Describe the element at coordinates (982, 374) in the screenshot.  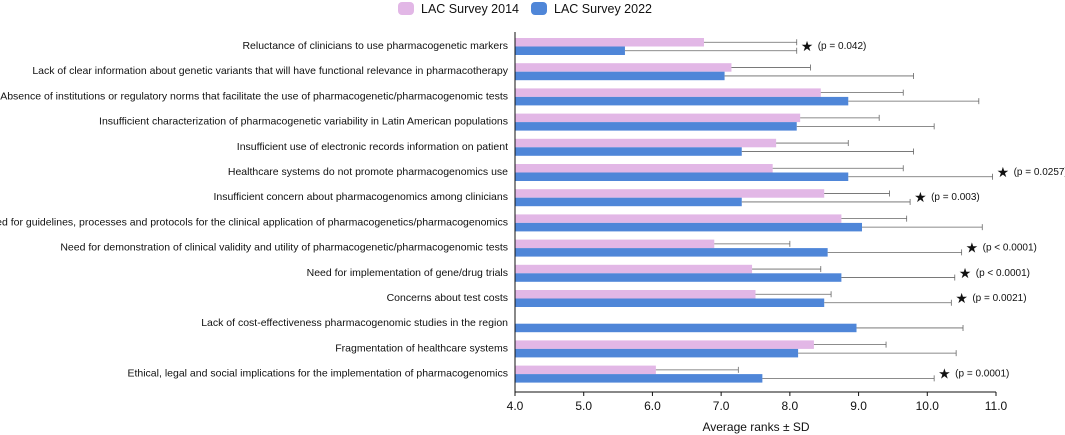
I see `significance-label: (p = 0.0001)` at that location.